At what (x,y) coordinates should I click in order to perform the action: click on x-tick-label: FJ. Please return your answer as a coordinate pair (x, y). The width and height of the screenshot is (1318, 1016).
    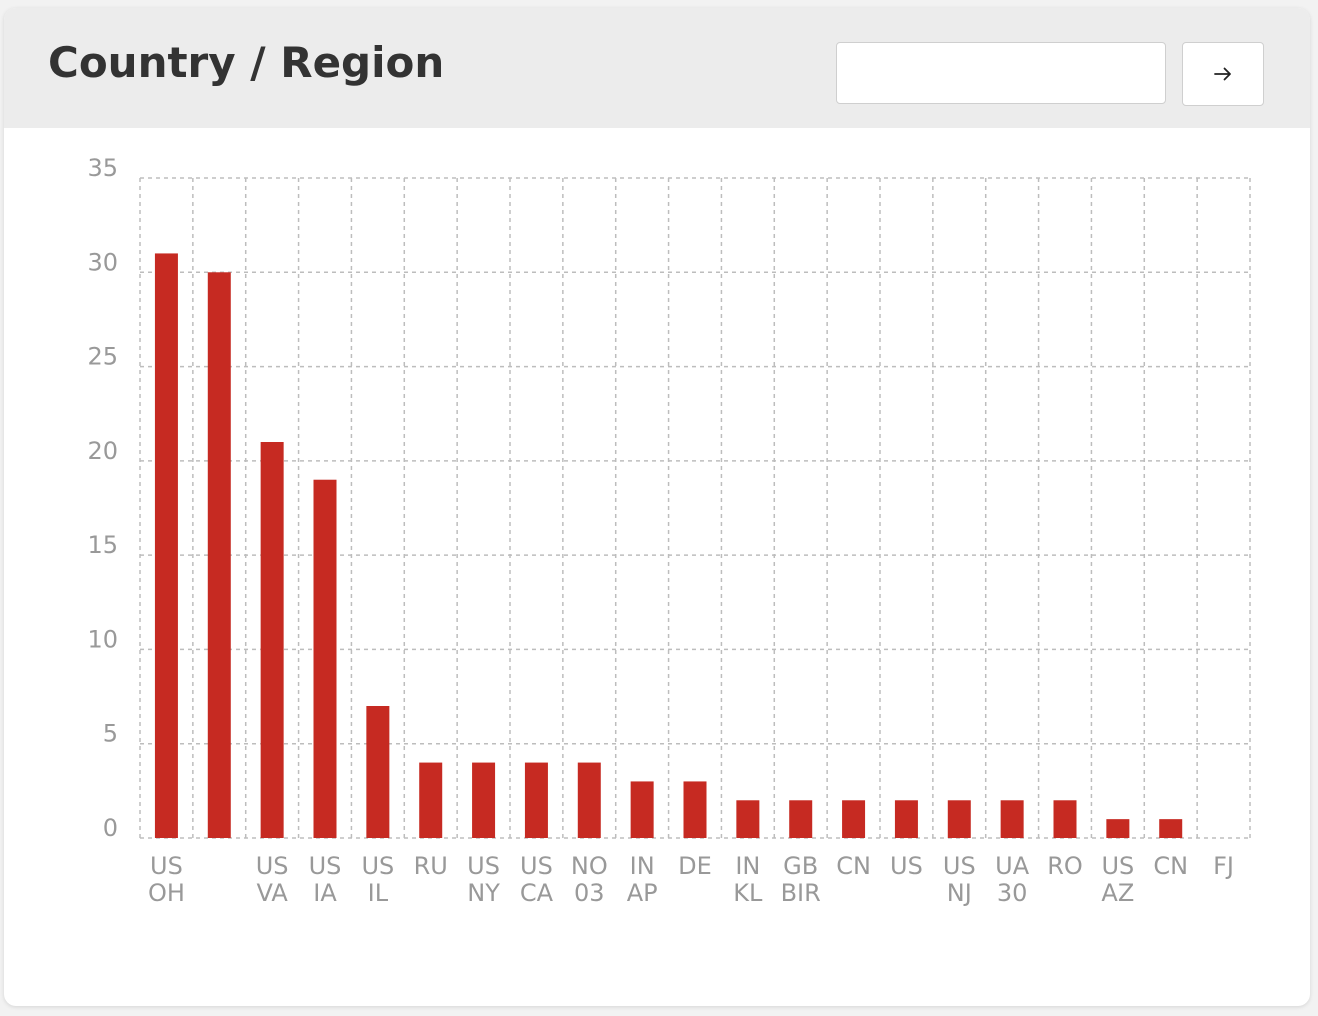
    Looking at the image, I should click on (1223, 866).